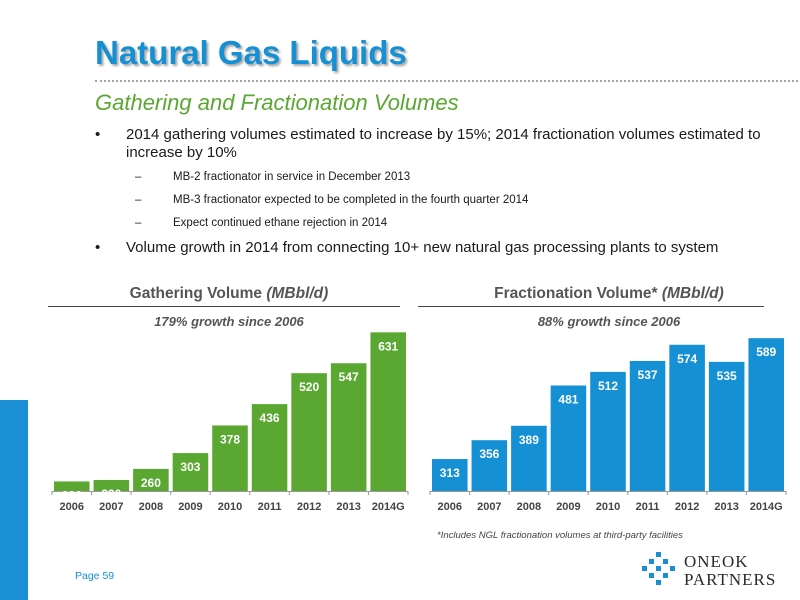 Image resolution: width=800 pixels, height=600 pixels. I want to click on bar-value-label: 535, so click(727, 376).